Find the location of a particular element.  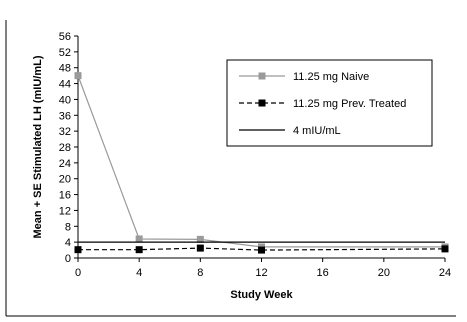

y-tick-label: 48 is located at coordinates (65, 69).